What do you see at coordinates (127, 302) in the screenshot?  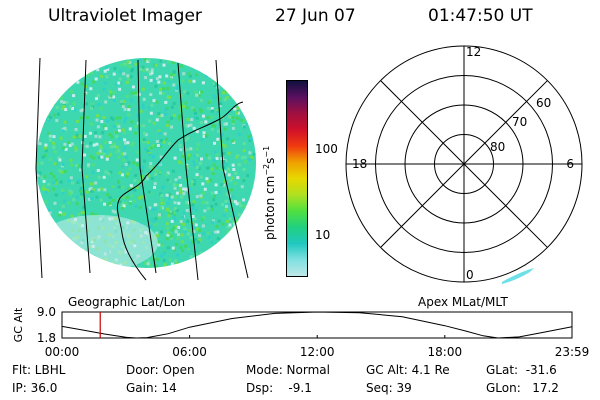 I see `left-panel-caption: Geographic Lat/Lon` at bounding box center [127, 302].